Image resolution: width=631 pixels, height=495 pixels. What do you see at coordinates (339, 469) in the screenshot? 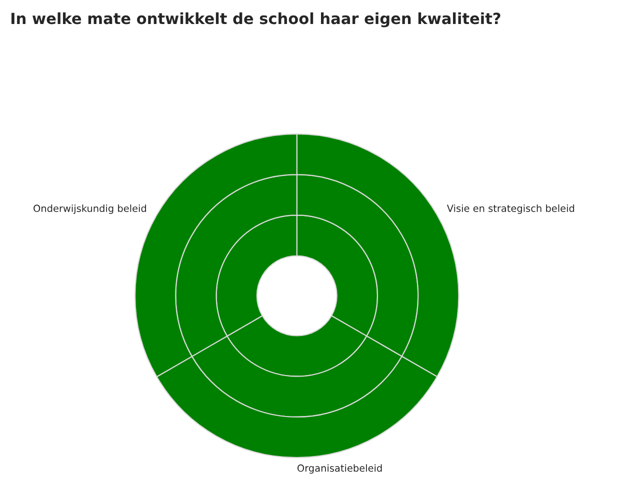
I see `slice-label: Organisatiebeleid` at bounding box center [339, 469].